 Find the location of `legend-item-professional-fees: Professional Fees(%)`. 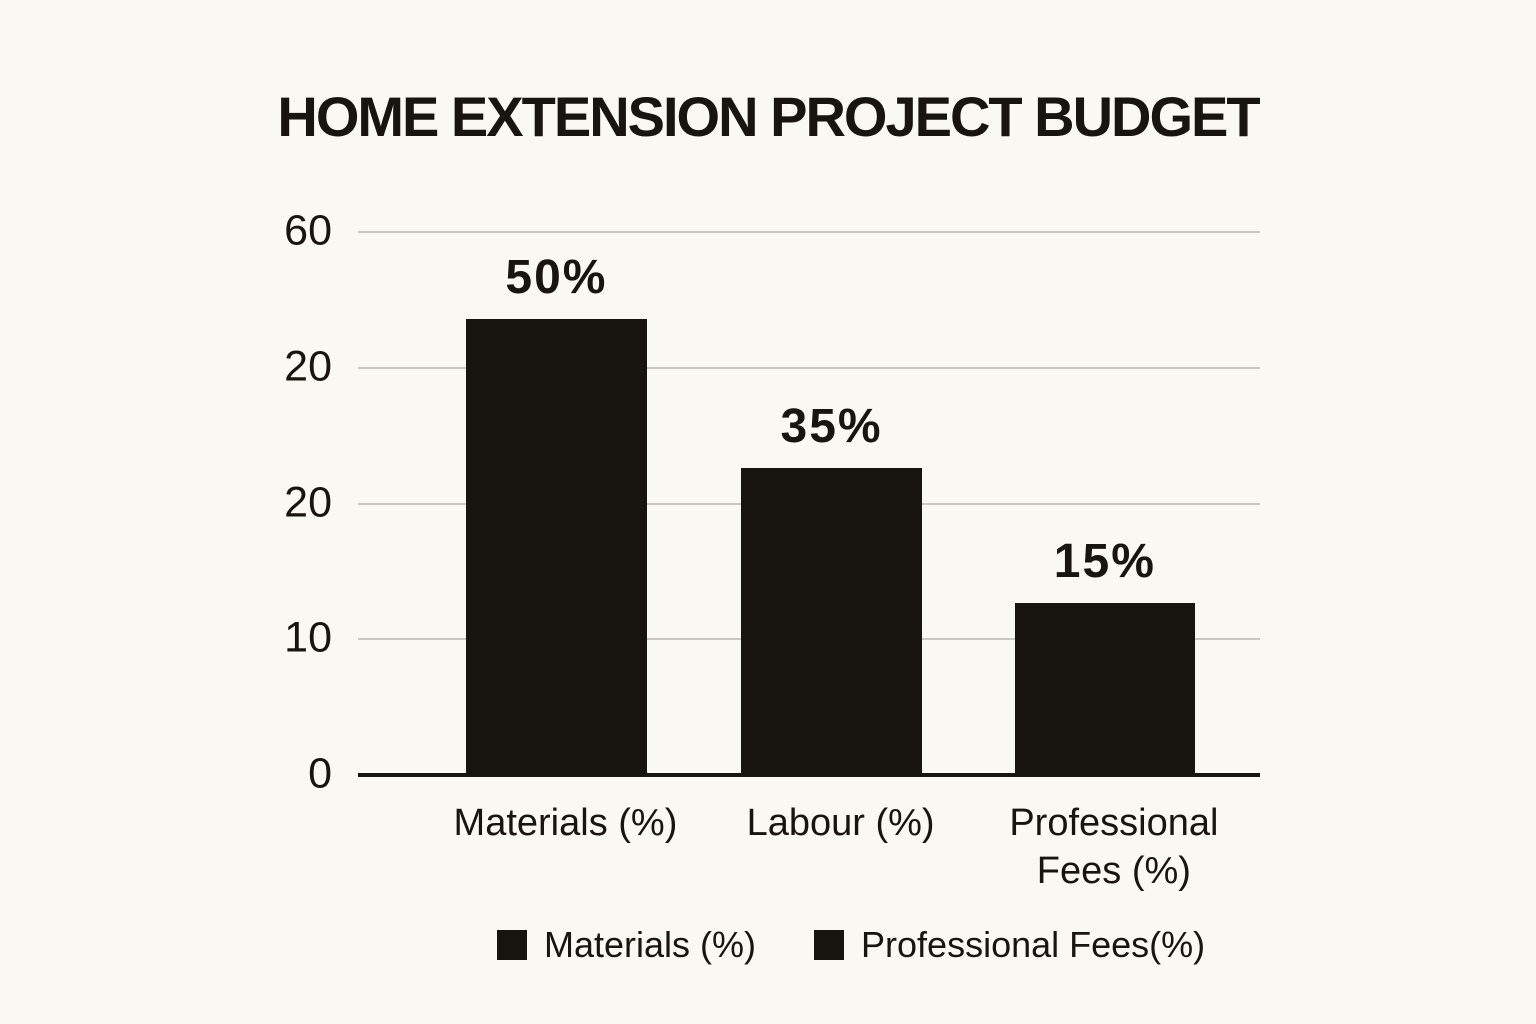

legend-item-professional-fees: Professional Fees(%) is located at coordinates (1009, 945).